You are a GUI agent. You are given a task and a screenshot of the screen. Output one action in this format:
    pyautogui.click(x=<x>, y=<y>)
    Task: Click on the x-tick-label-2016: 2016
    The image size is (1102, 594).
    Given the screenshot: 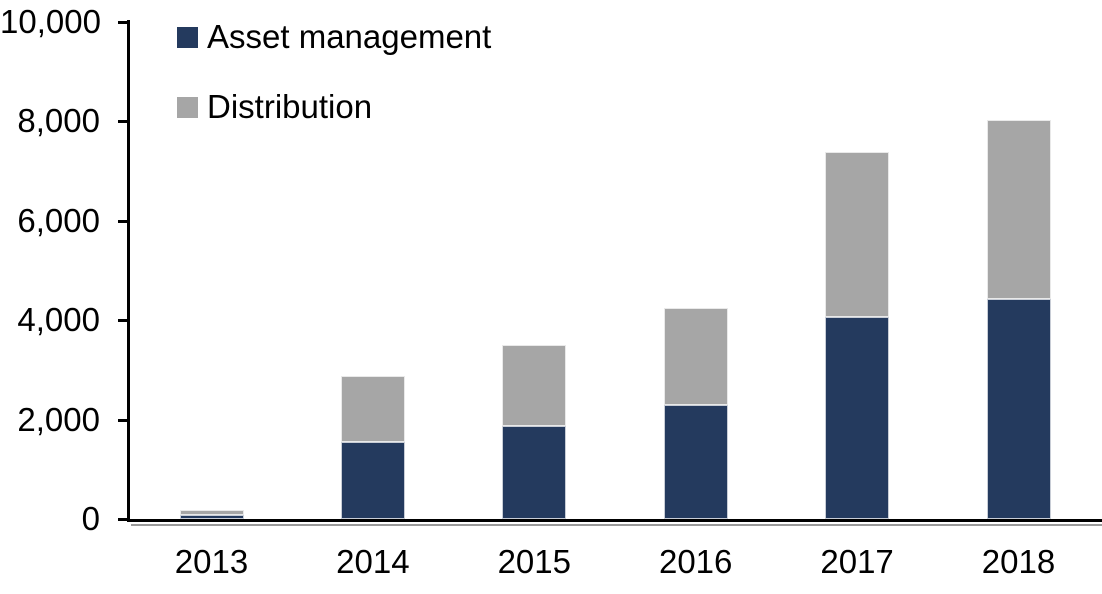 What is the action you would take?
    pyautogui.click(x=695, y=561)
    